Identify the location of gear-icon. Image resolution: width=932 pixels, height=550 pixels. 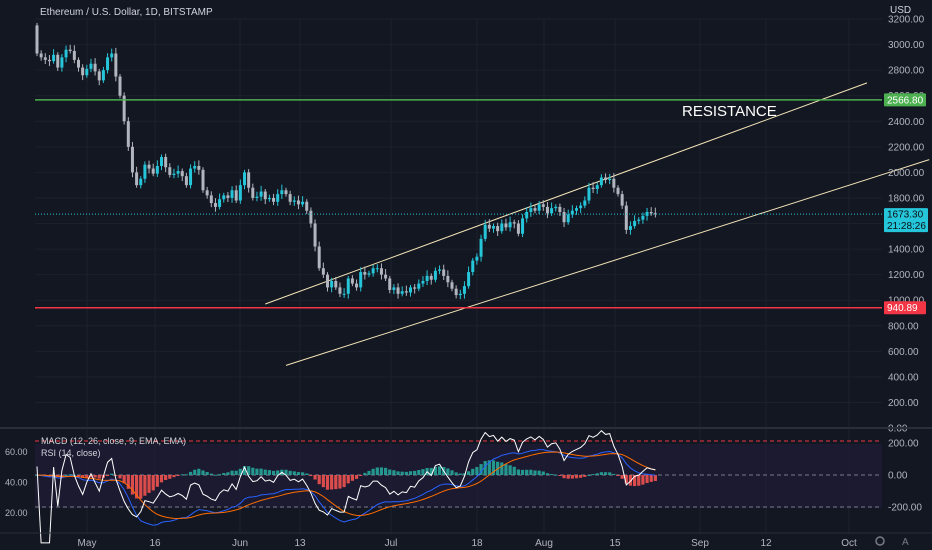
(880, 541).